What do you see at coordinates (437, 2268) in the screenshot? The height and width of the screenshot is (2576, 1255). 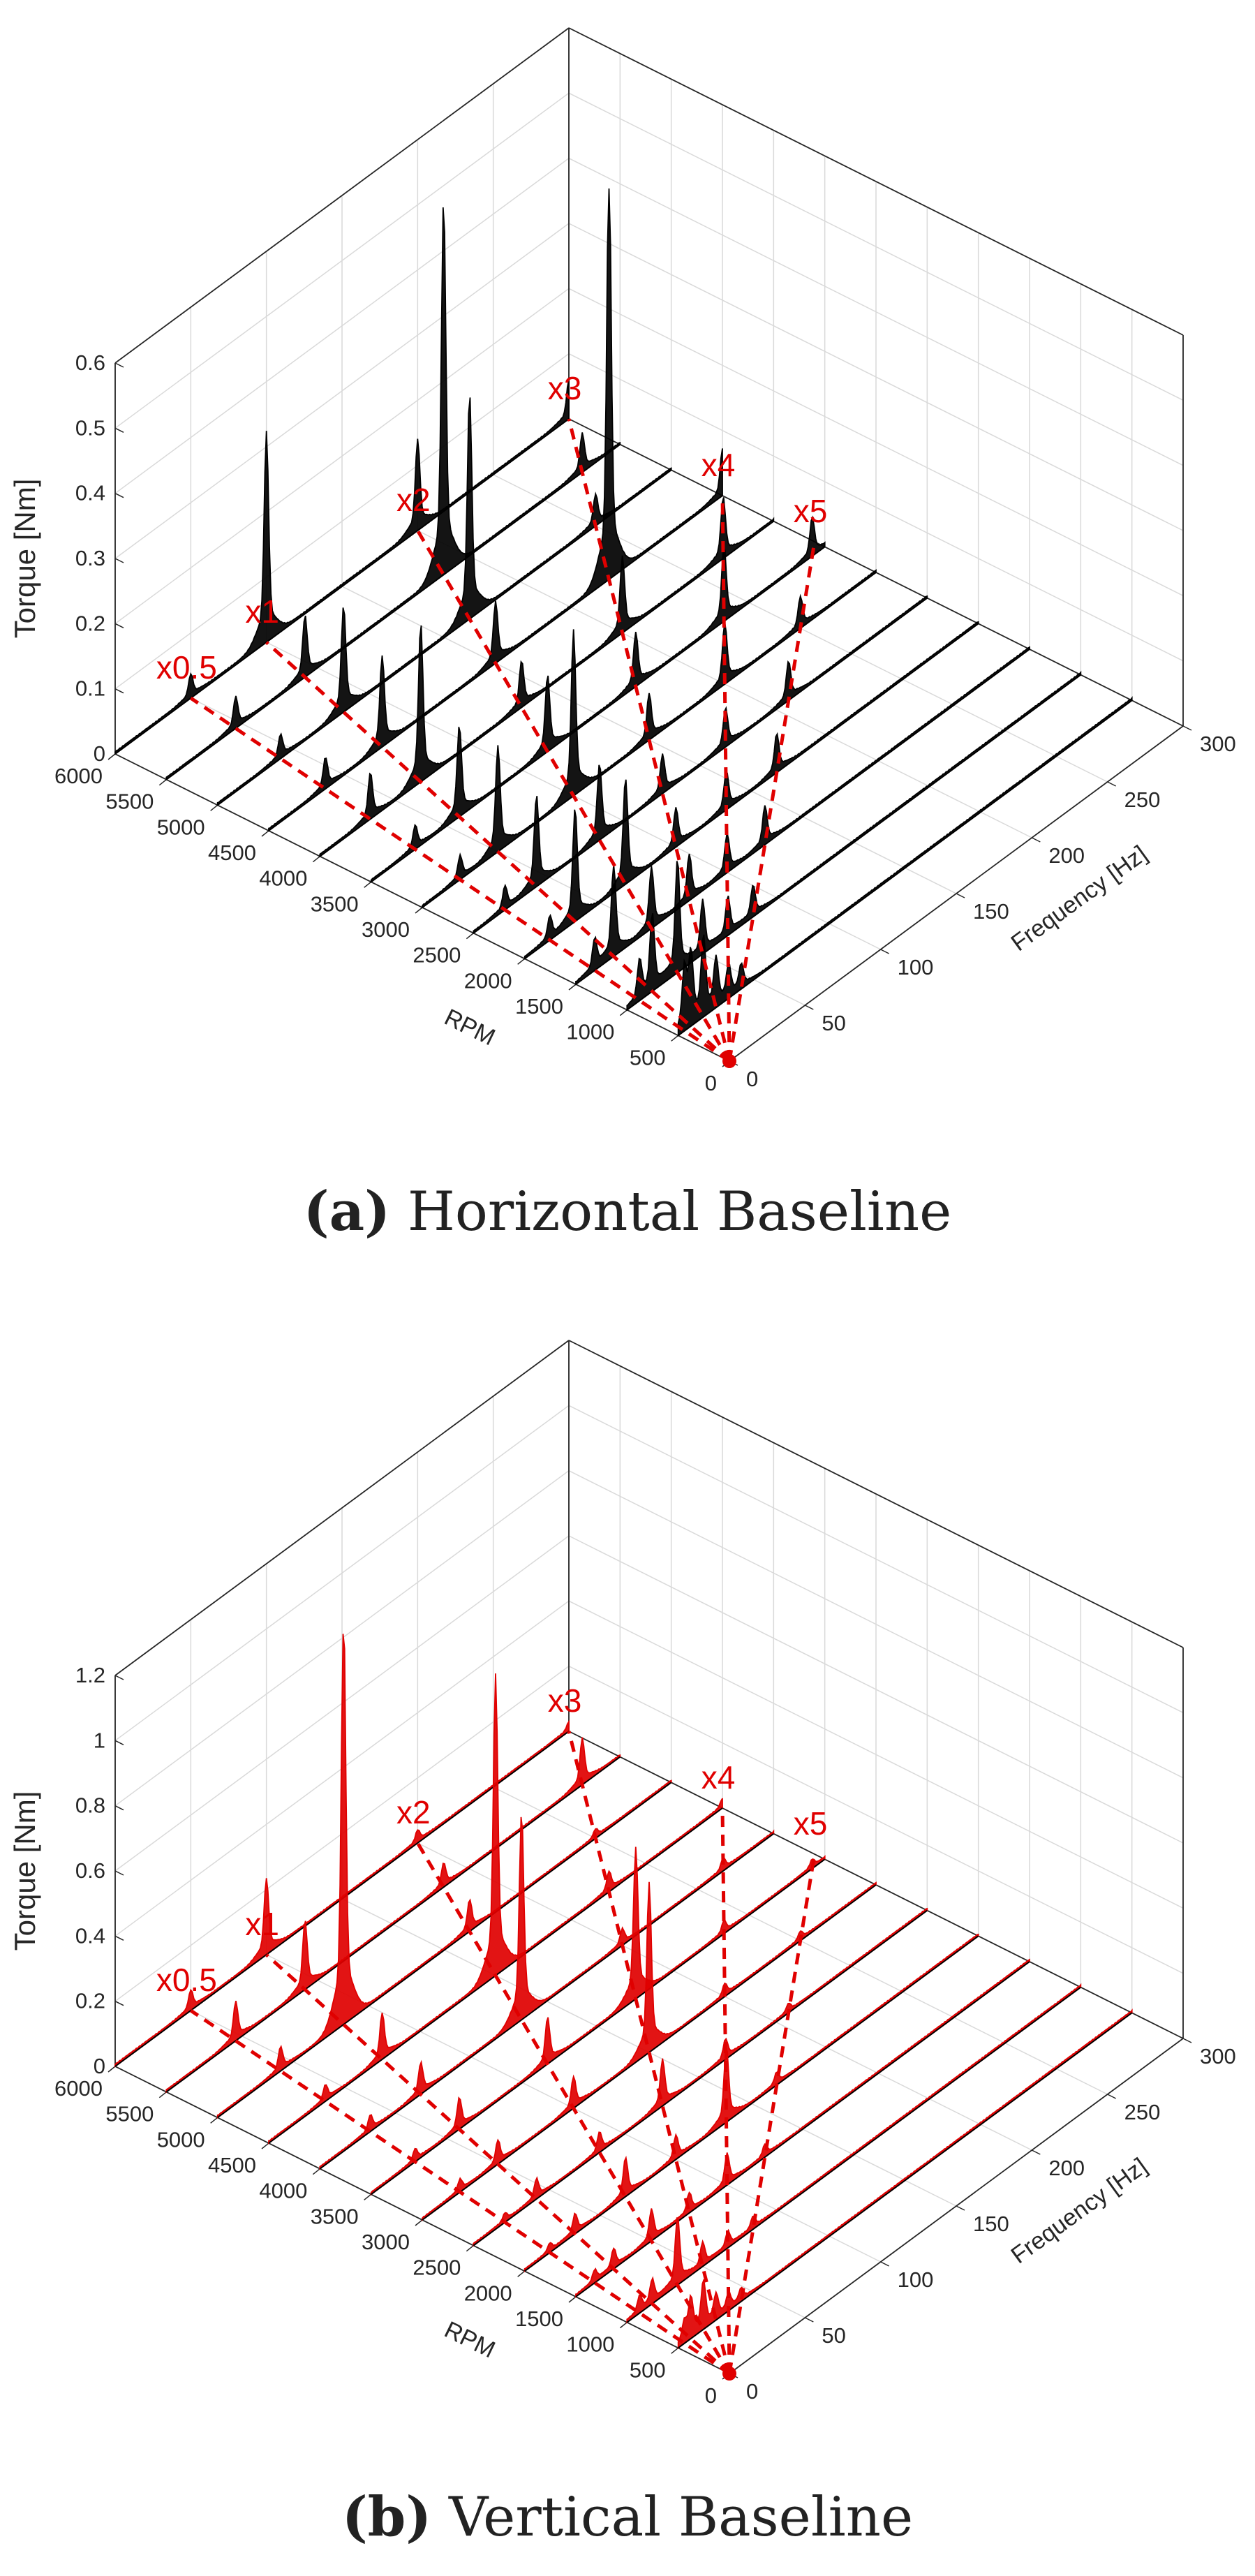 I see `rpm-tick-label: 2500` at bounding box center [437, 2268].